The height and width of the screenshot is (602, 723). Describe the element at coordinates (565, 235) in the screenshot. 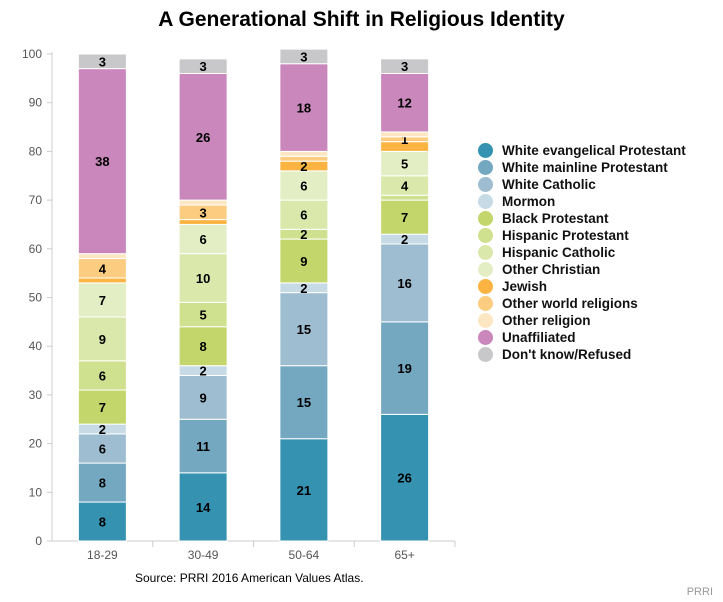

I see `legend-label: Hispanic Protestant` at that location.